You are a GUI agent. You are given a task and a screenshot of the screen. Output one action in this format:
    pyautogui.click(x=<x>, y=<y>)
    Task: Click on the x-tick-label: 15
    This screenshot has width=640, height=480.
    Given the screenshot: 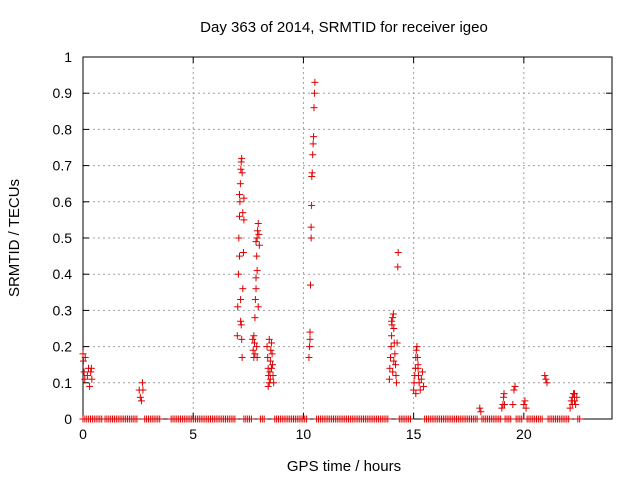 What is the action you would take?
    pyautogui.click(x=414, y=434)
    